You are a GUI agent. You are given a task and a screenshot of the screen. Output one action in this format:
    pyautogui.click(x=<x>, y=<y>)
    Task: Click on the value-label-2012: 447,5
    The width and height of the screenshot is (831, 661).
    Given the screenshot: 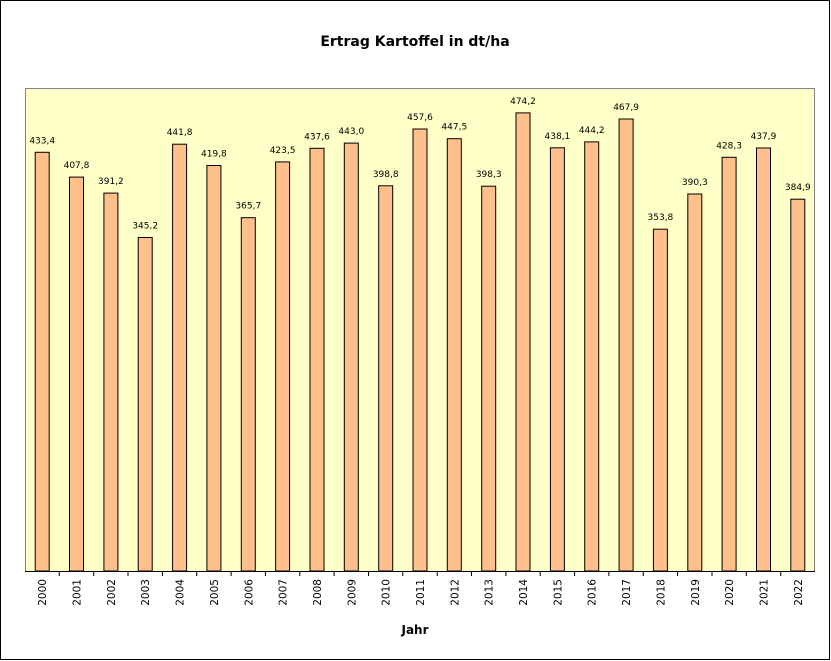 What is the action you would take?
    pyautogui.click(x=454, y=128)
    